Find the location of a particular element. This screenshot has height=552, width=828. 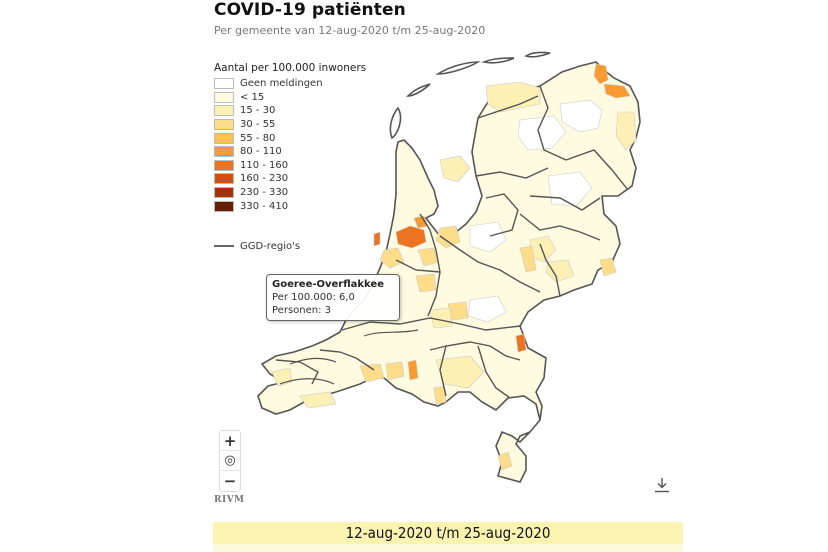

legend-item: 160 - 230 is located at coordinates (290, 179).